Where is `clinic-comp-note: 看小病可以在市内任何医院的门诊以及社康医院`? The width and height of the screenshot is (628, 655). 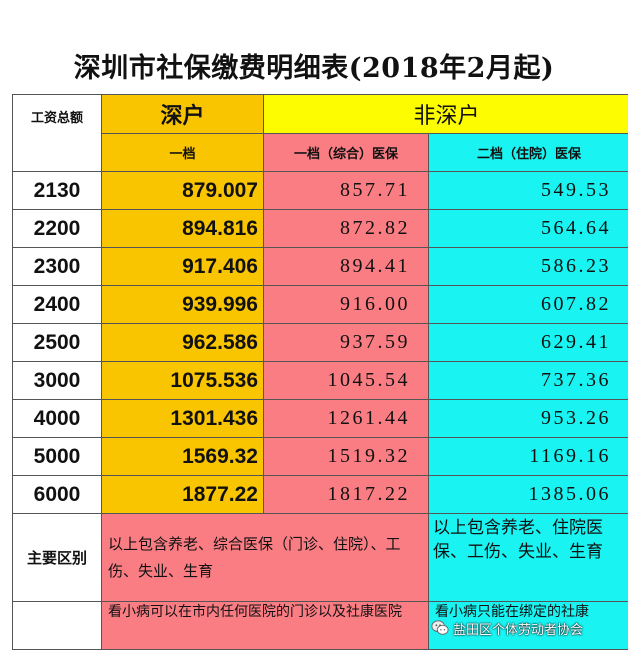
clinic-comp-note: 看小病可以在市内任何医院的门诊以及社康医院 is located at coordinates (265, 625).